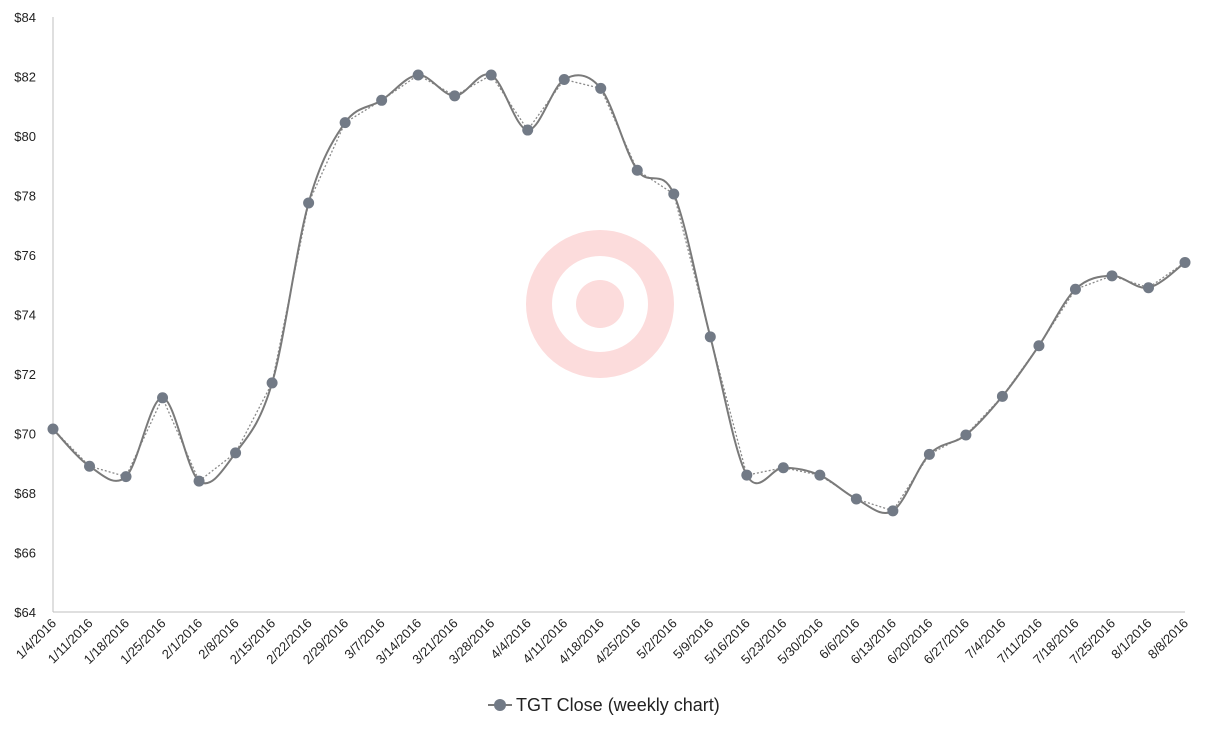 This screenshot has height=731, width=1211. Describe the element at coordinates (25, 612) in the screenshot. I see `y-tick-label: $64` at that location.